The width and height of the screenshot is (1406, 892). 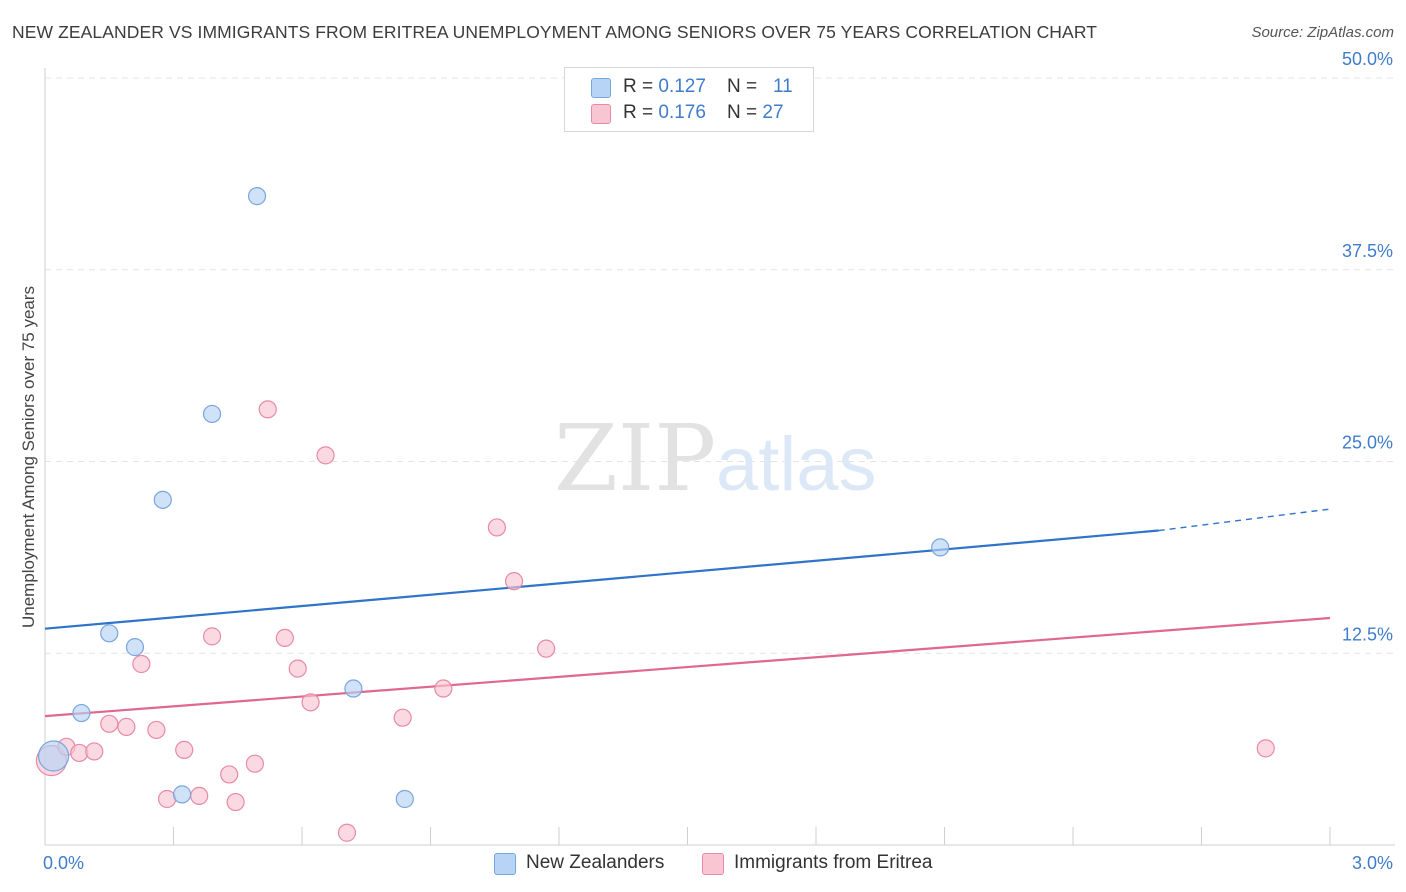 What do you see at coordinates (601, 114) in the screenshot?
I see `legend-swatch-pink` at bounding box center [601, 114].